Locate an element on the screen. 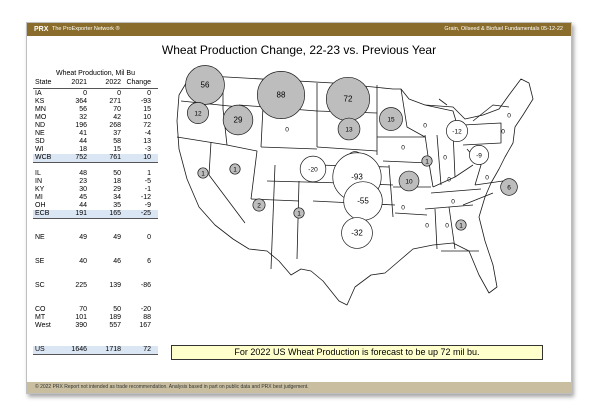  bubble-label-wy: 0 is located at coordinates (287, 130).